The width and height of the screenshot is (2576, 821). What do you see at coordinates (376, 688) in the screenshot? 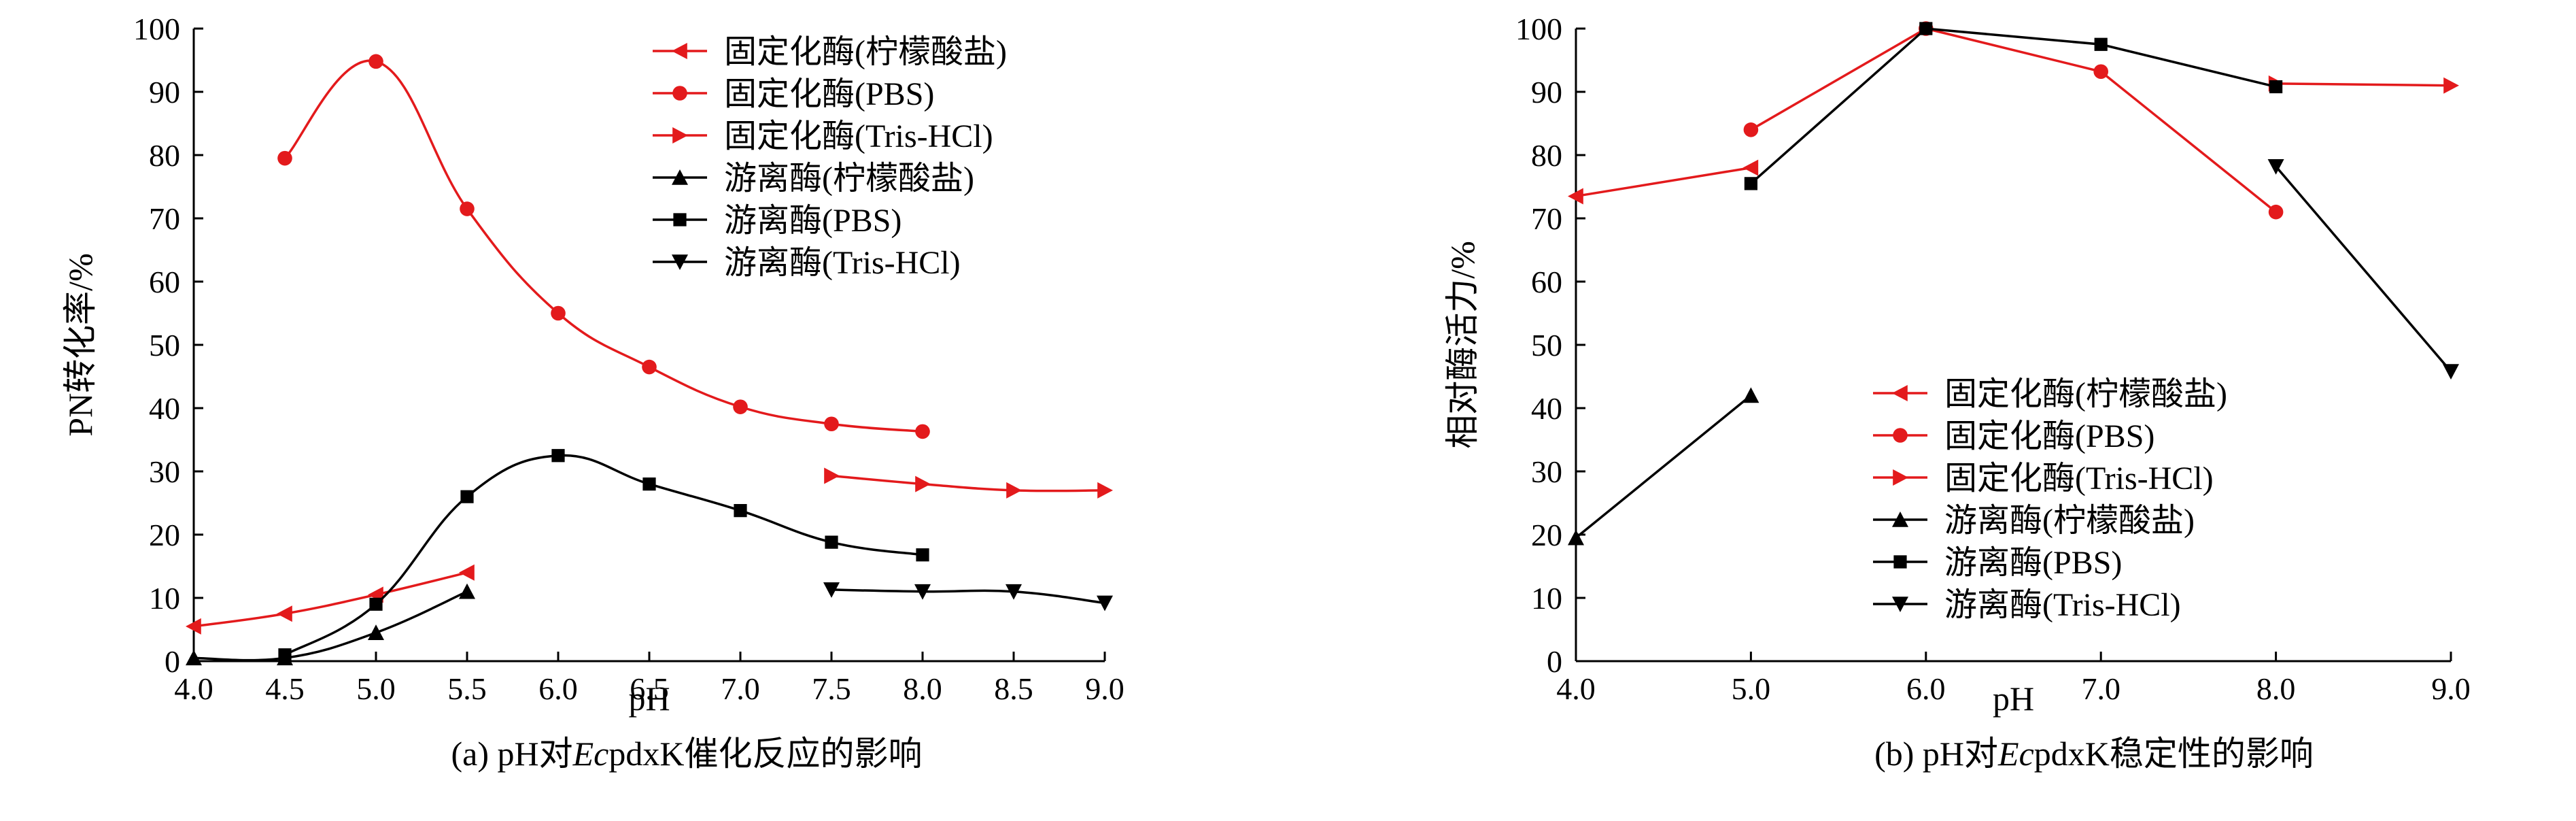
I see `x-tick-label: 5.0` at bounding box center [376, 688].